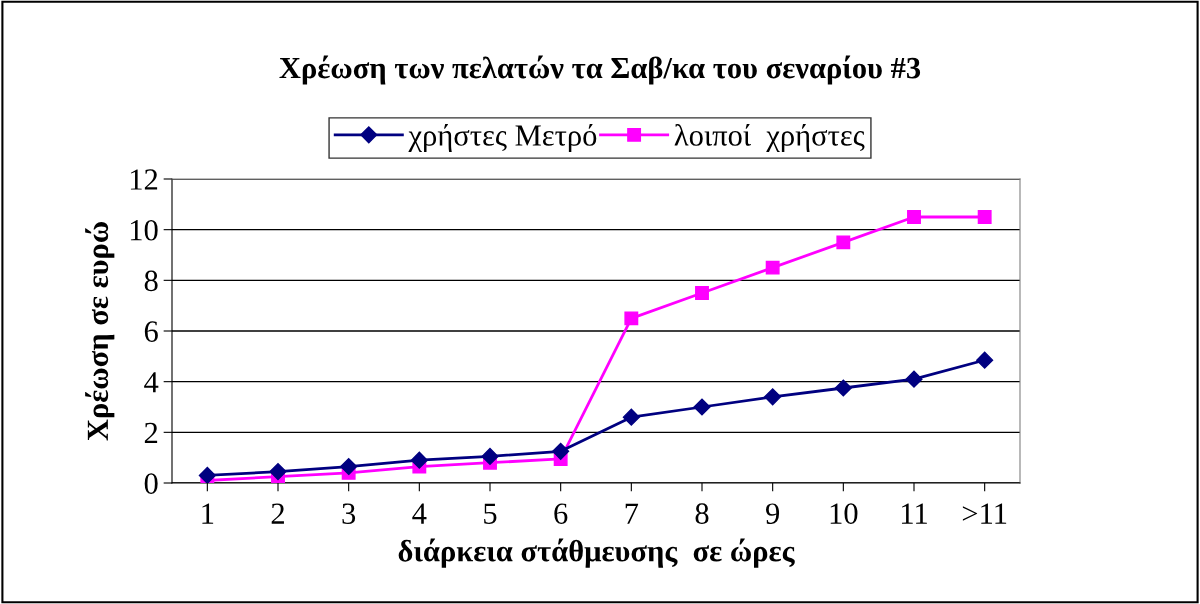 This screenshot has height=604, width=1200. Describe the element at coordinates (702, 513) in the screenshot. I see `x-tick-label: 8` at that location.